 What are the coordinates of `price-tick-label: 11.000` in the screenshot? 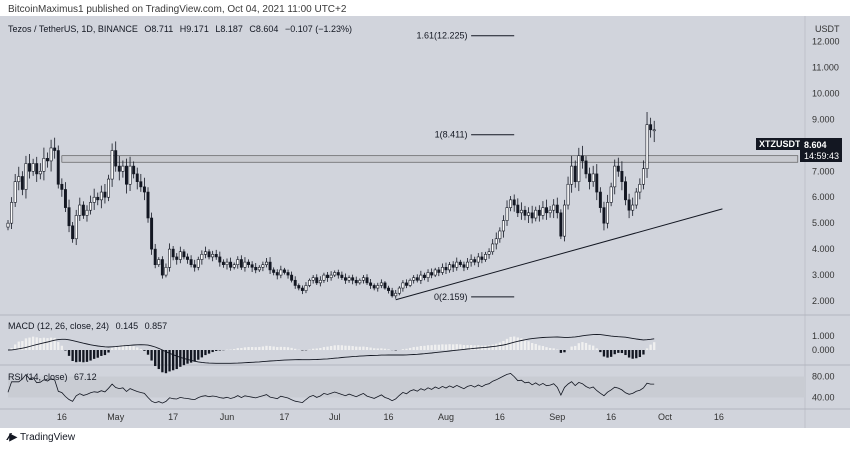 It's located at (825, 68).